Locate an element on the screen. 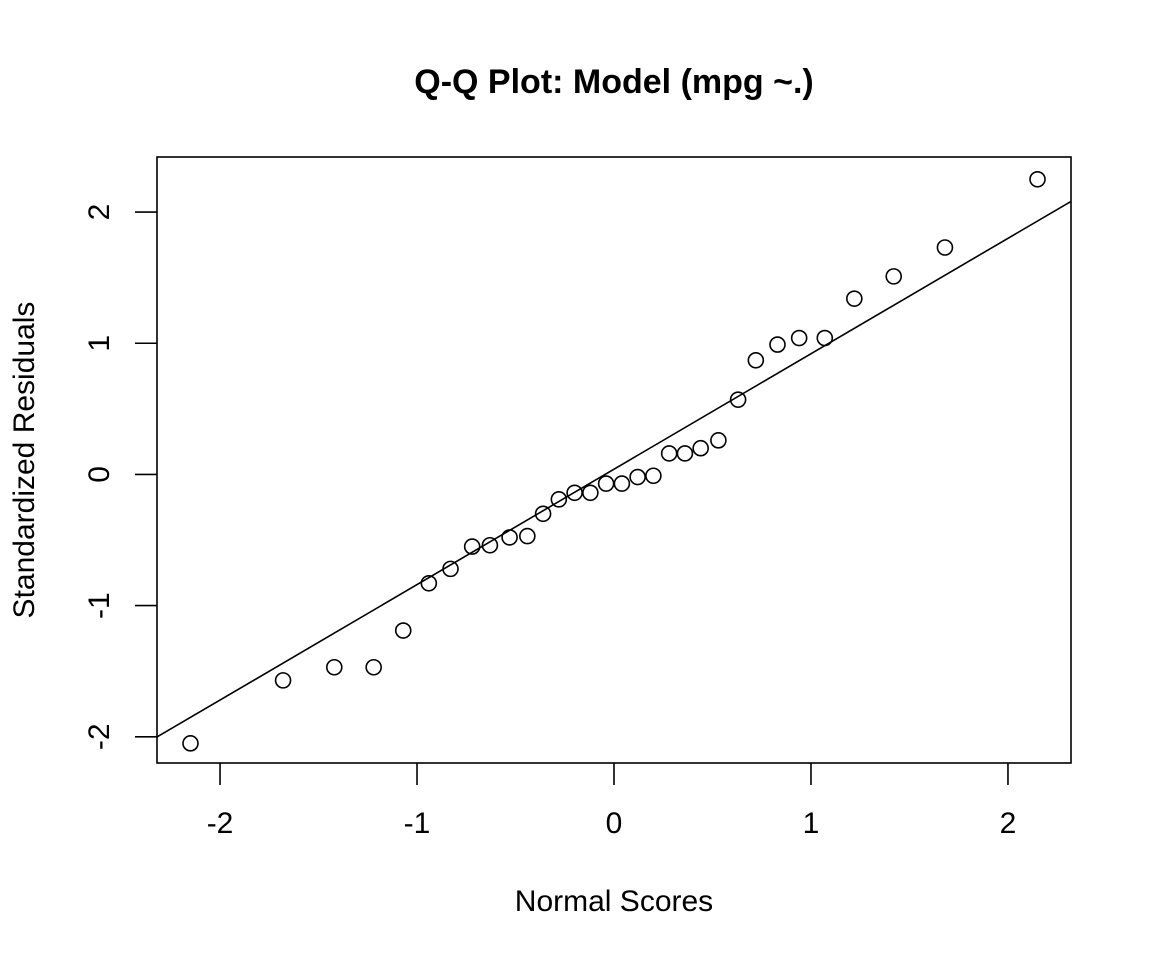  x-tick-label: -1 is located at coordinates (417, 823).